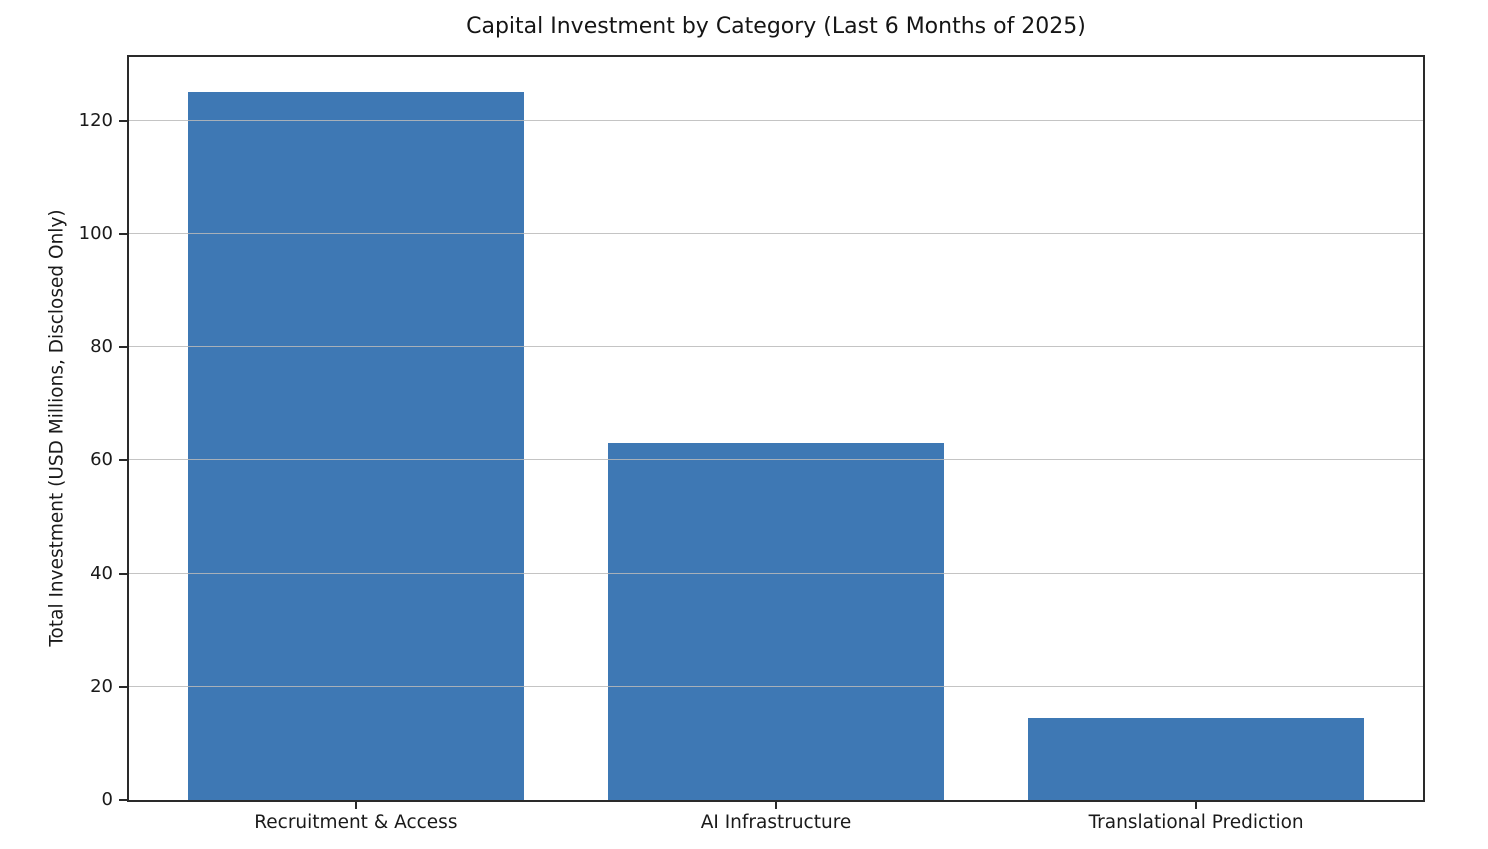 This screenshot has height=849, width=1488. What do you see at coordinates (95, 120) in the screenshot?
I see `y-tick-label-120: 120` at bounding box center [95, 120].